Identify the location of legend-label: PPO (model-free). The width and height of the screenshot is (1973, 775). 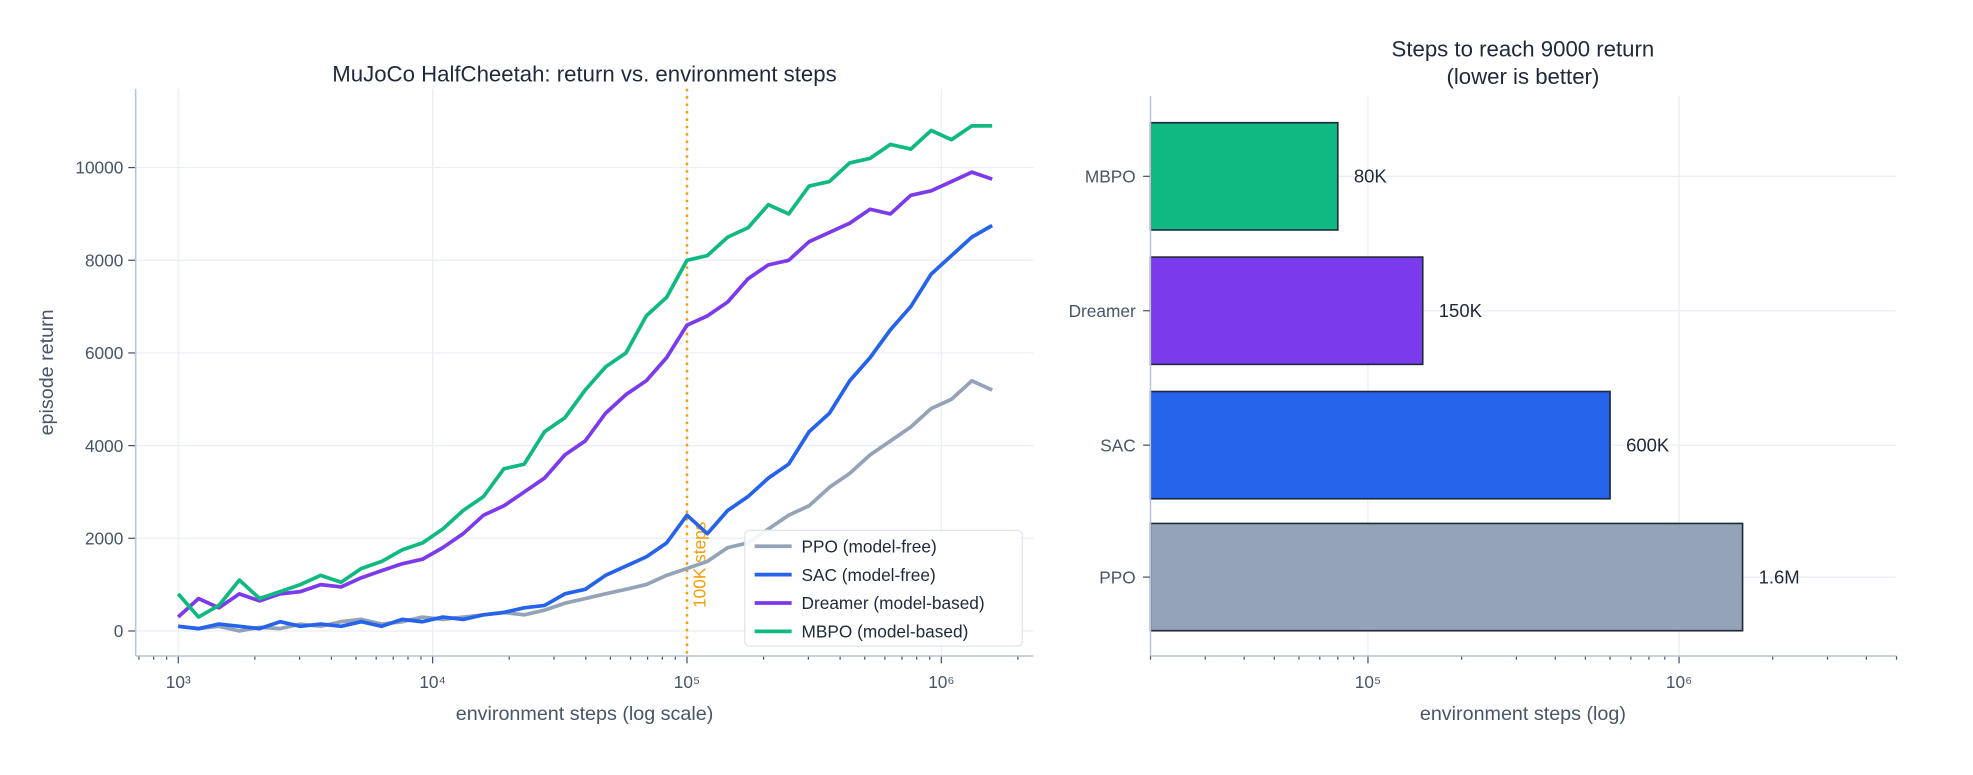
(869, 546).